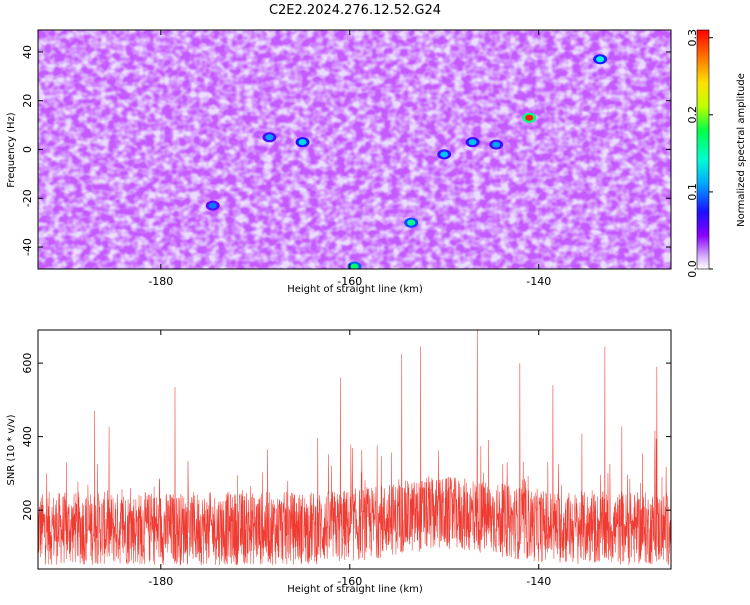  Describe the element at coordinates (27, 510) in the screenshot. I see `y-tick-label: 200` at that location.